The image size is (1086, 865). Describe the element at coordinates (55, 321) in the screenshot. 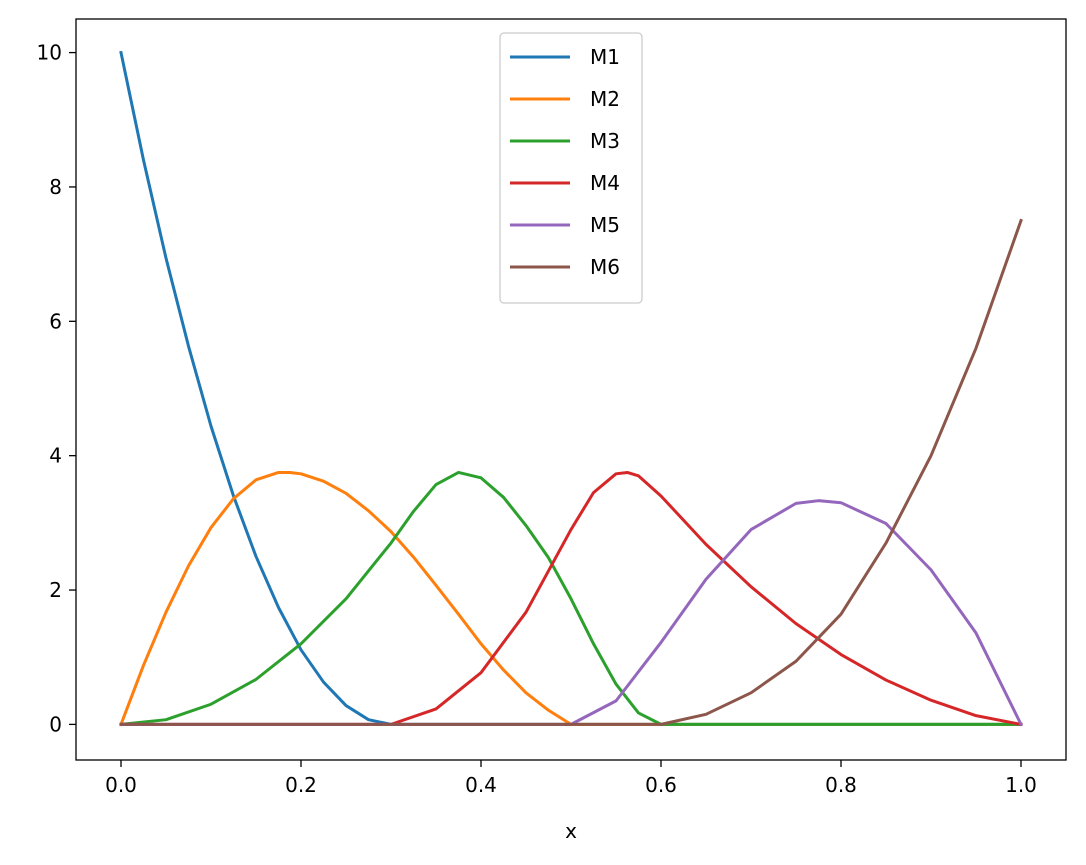

I see `y-tick-label: 6` at that location.